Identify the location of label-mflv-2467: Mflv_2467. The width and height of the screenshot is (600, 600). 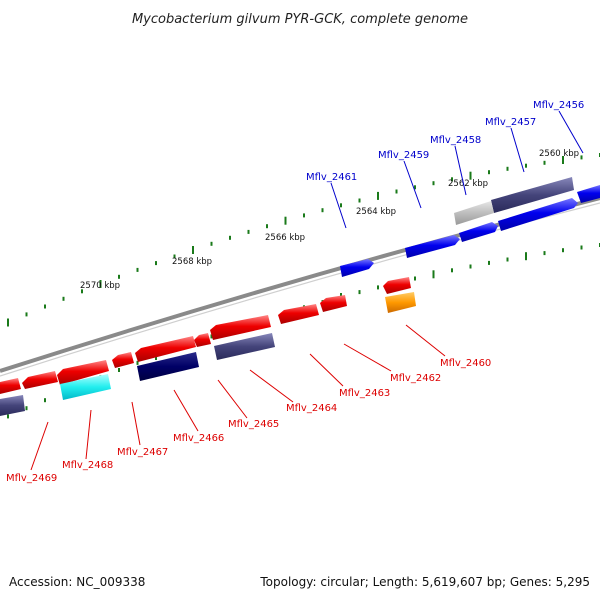
(142, 452).